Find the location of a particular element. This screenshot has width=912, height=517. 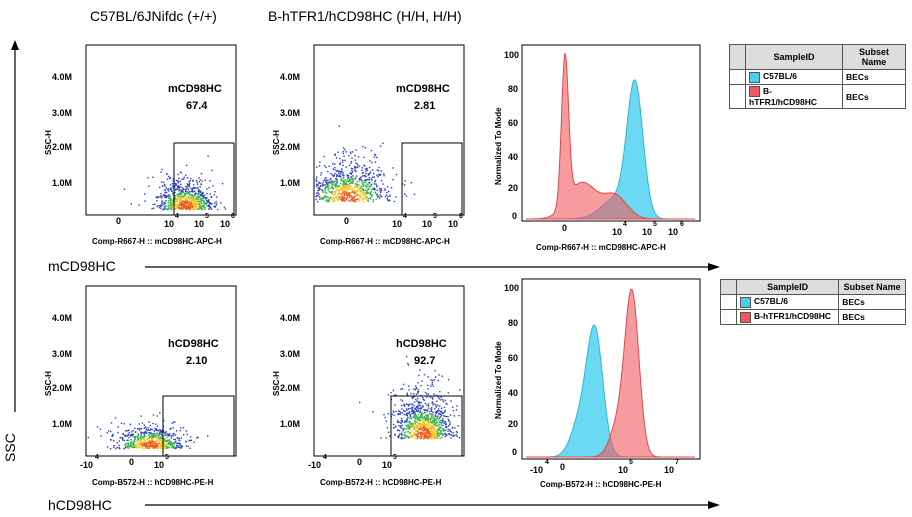

y-axis-label: Normalized To Mode is located at coordinates (498, 146).